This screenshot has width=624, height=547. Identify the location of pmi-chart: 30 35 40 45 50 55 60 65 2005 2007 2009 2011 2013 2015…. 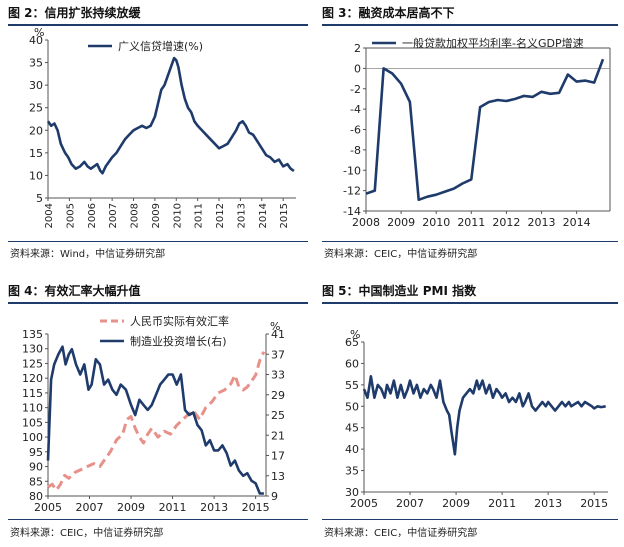
(476, 419).